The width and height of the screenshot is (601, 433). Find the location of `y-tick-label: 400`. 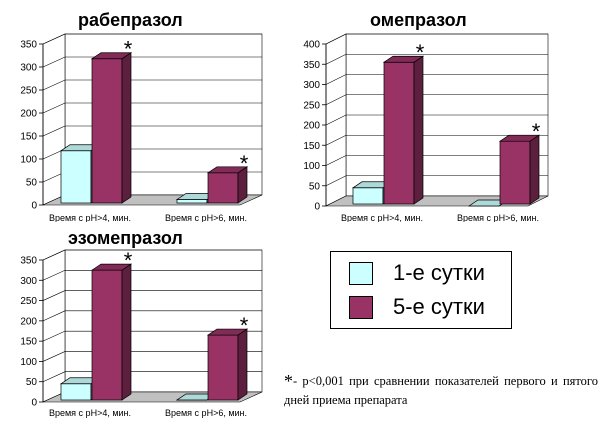

y-tick-label: 400 is located at coordinates (311, 45).